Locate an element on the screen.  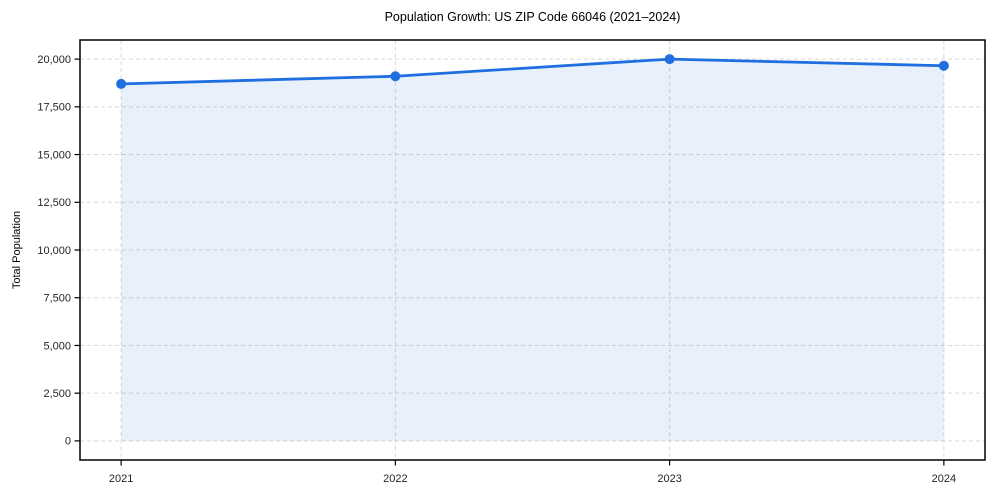
y-tick-label: 7,500 is located at coordinates (57, 299).